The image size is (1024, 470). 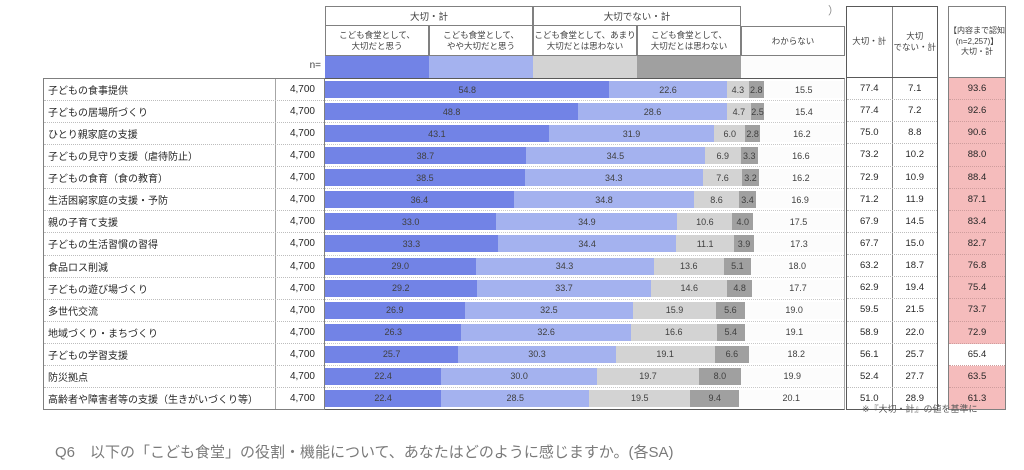 What do you see at coordinates (732, 354) in the screenshot?
I see `segment-value-label: 6.6` at bounding box center [732, 354].